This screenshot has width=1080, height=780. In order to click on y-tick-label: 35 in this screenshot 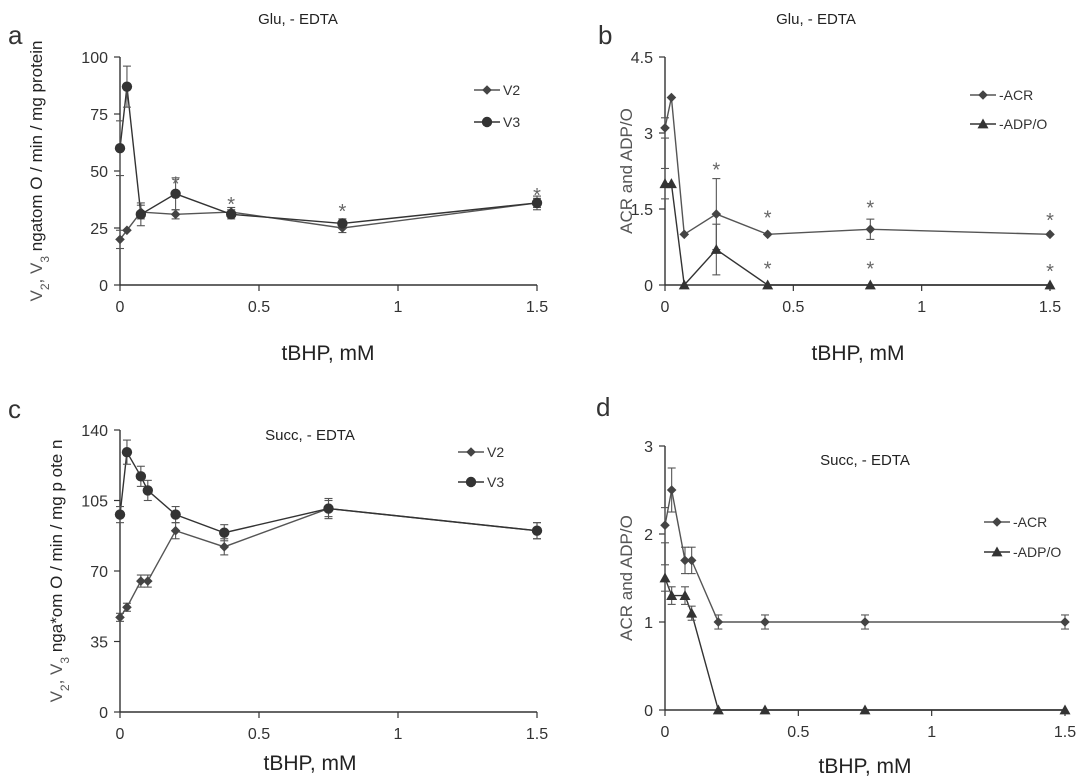, I will do `click(99, 643)`.